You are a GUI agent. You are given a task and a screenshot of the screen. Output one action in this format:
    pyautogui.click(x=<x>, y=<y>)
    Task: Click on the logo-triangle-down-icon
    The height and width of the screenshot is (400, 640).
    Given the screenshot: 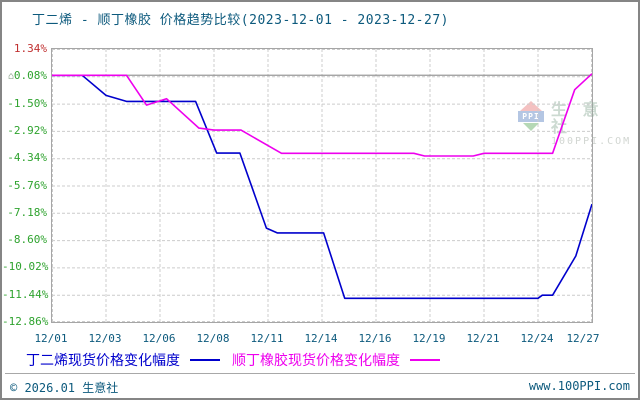 What is the action you would take?
    pyautogui.click(x=531, y=127)
    